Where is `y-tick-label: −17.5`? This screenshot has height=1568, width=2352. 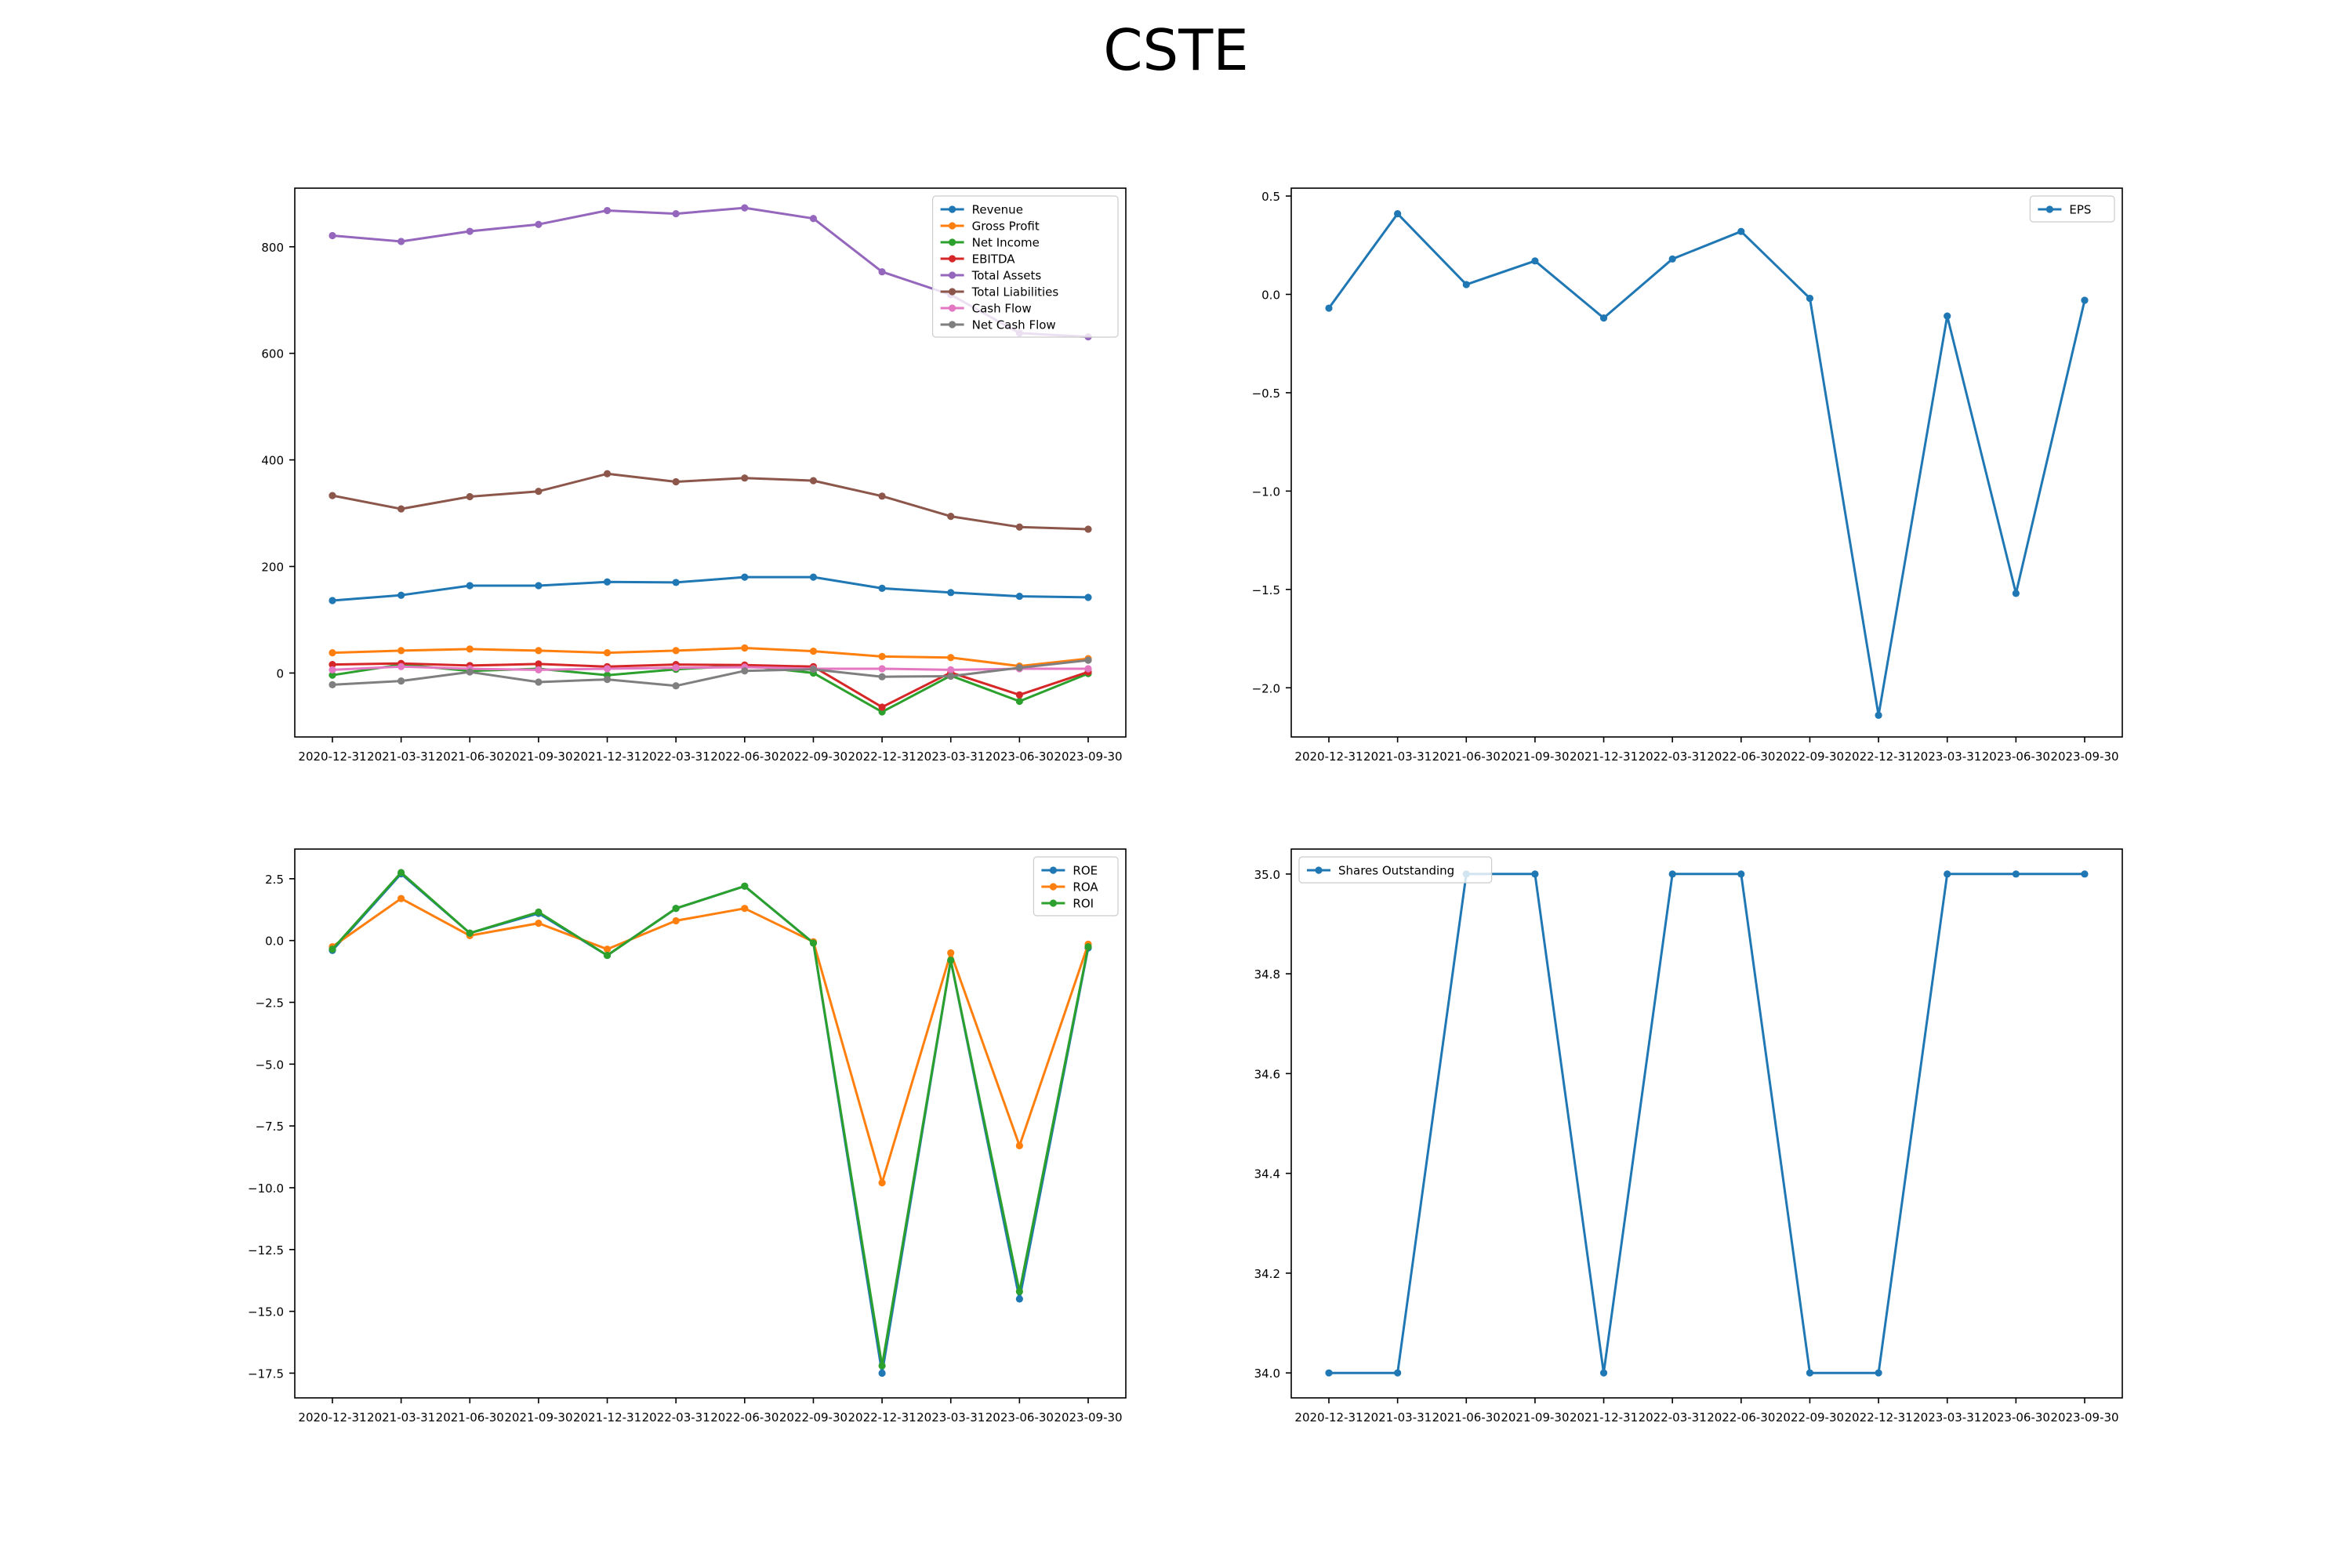
y-tick-label: −17.5 is located at coordinates (266, 1374).